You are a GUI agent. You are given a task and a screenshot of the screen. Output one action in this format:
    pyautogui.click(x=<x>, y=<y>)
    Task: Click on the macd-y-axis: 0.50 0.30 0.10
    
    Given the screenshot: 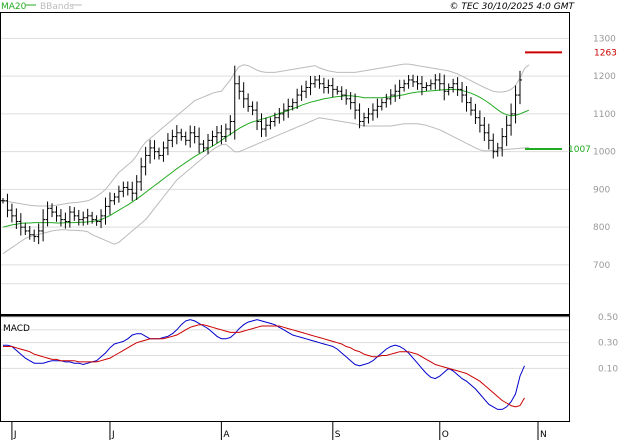 What is the action you would take?
    pyautogui.click(x=608, y=343)
    